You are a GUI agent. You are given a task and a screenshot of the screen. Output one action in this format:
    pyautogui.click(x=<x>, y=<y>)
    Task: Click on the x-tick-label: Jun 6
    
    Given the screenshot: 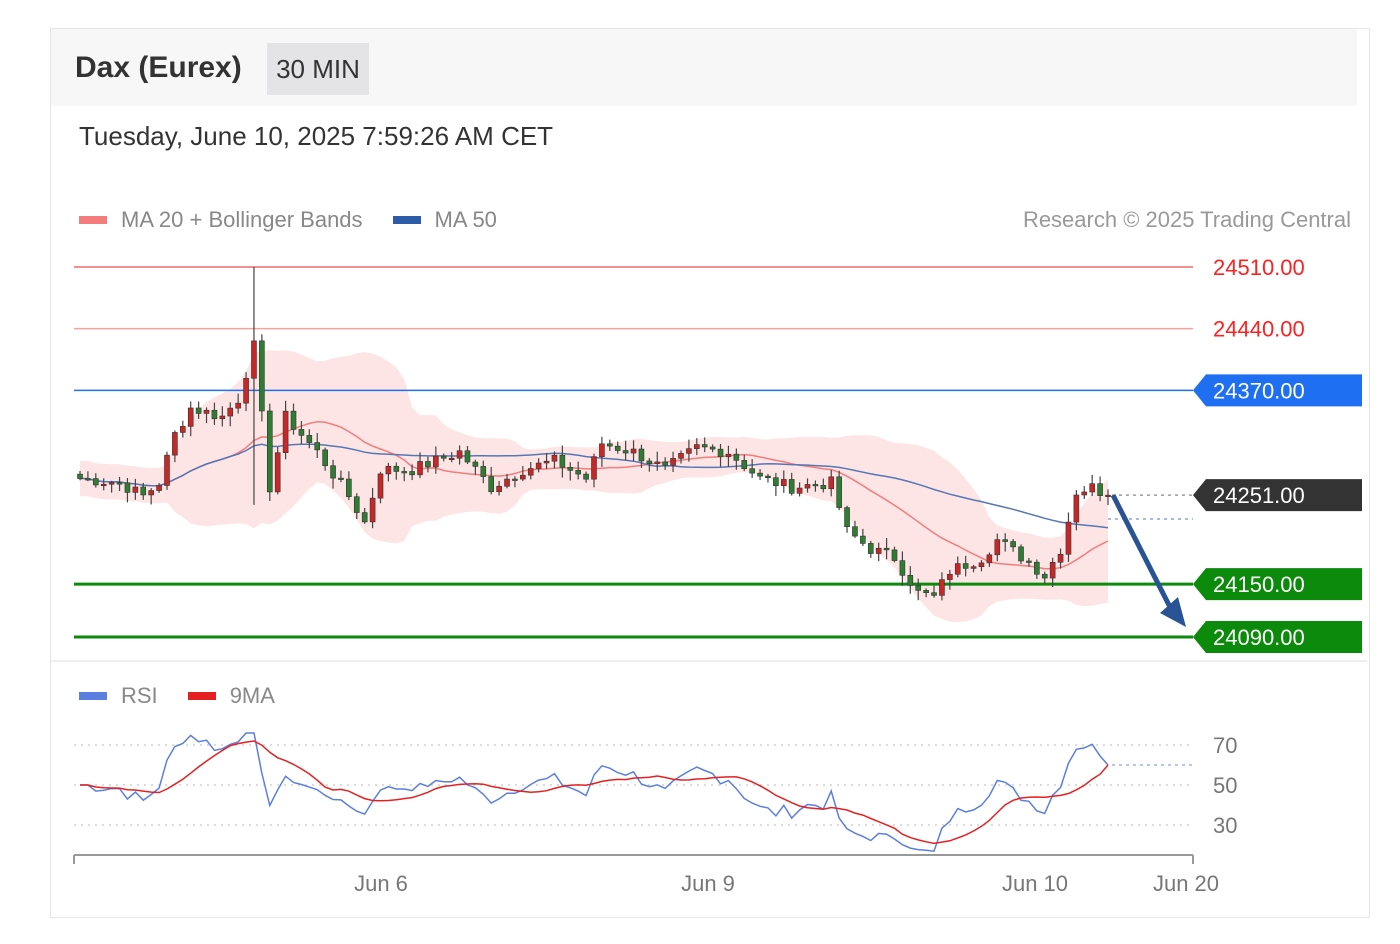 What is the action you would take?
    pyautogui.click(x=381, y=883)
    